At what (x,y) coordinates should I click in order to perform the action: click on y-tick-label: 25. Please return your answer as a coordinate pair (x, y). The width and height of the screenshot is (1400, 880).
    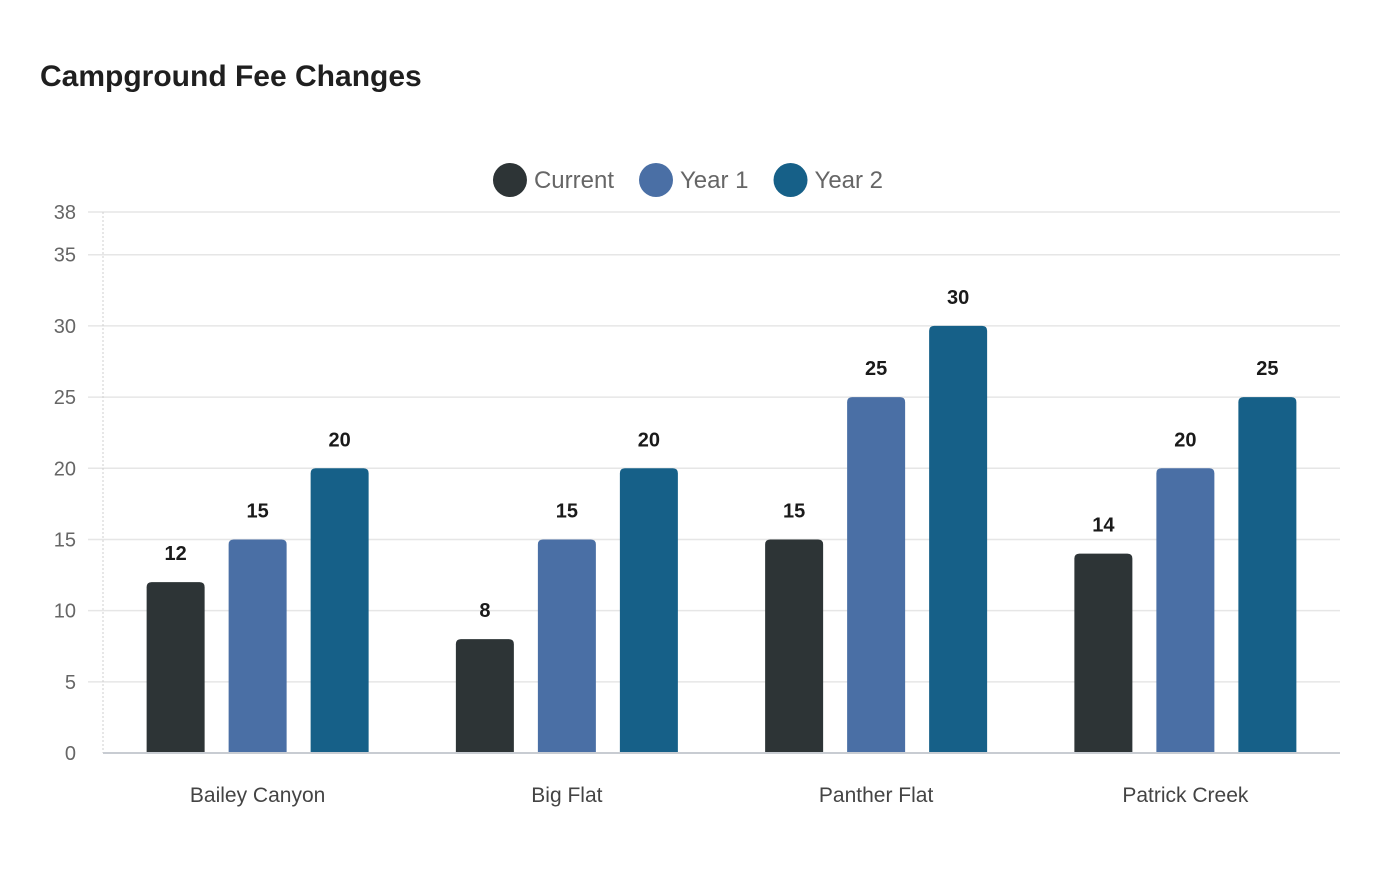
    Looking at the image, I should click on (65, 398).